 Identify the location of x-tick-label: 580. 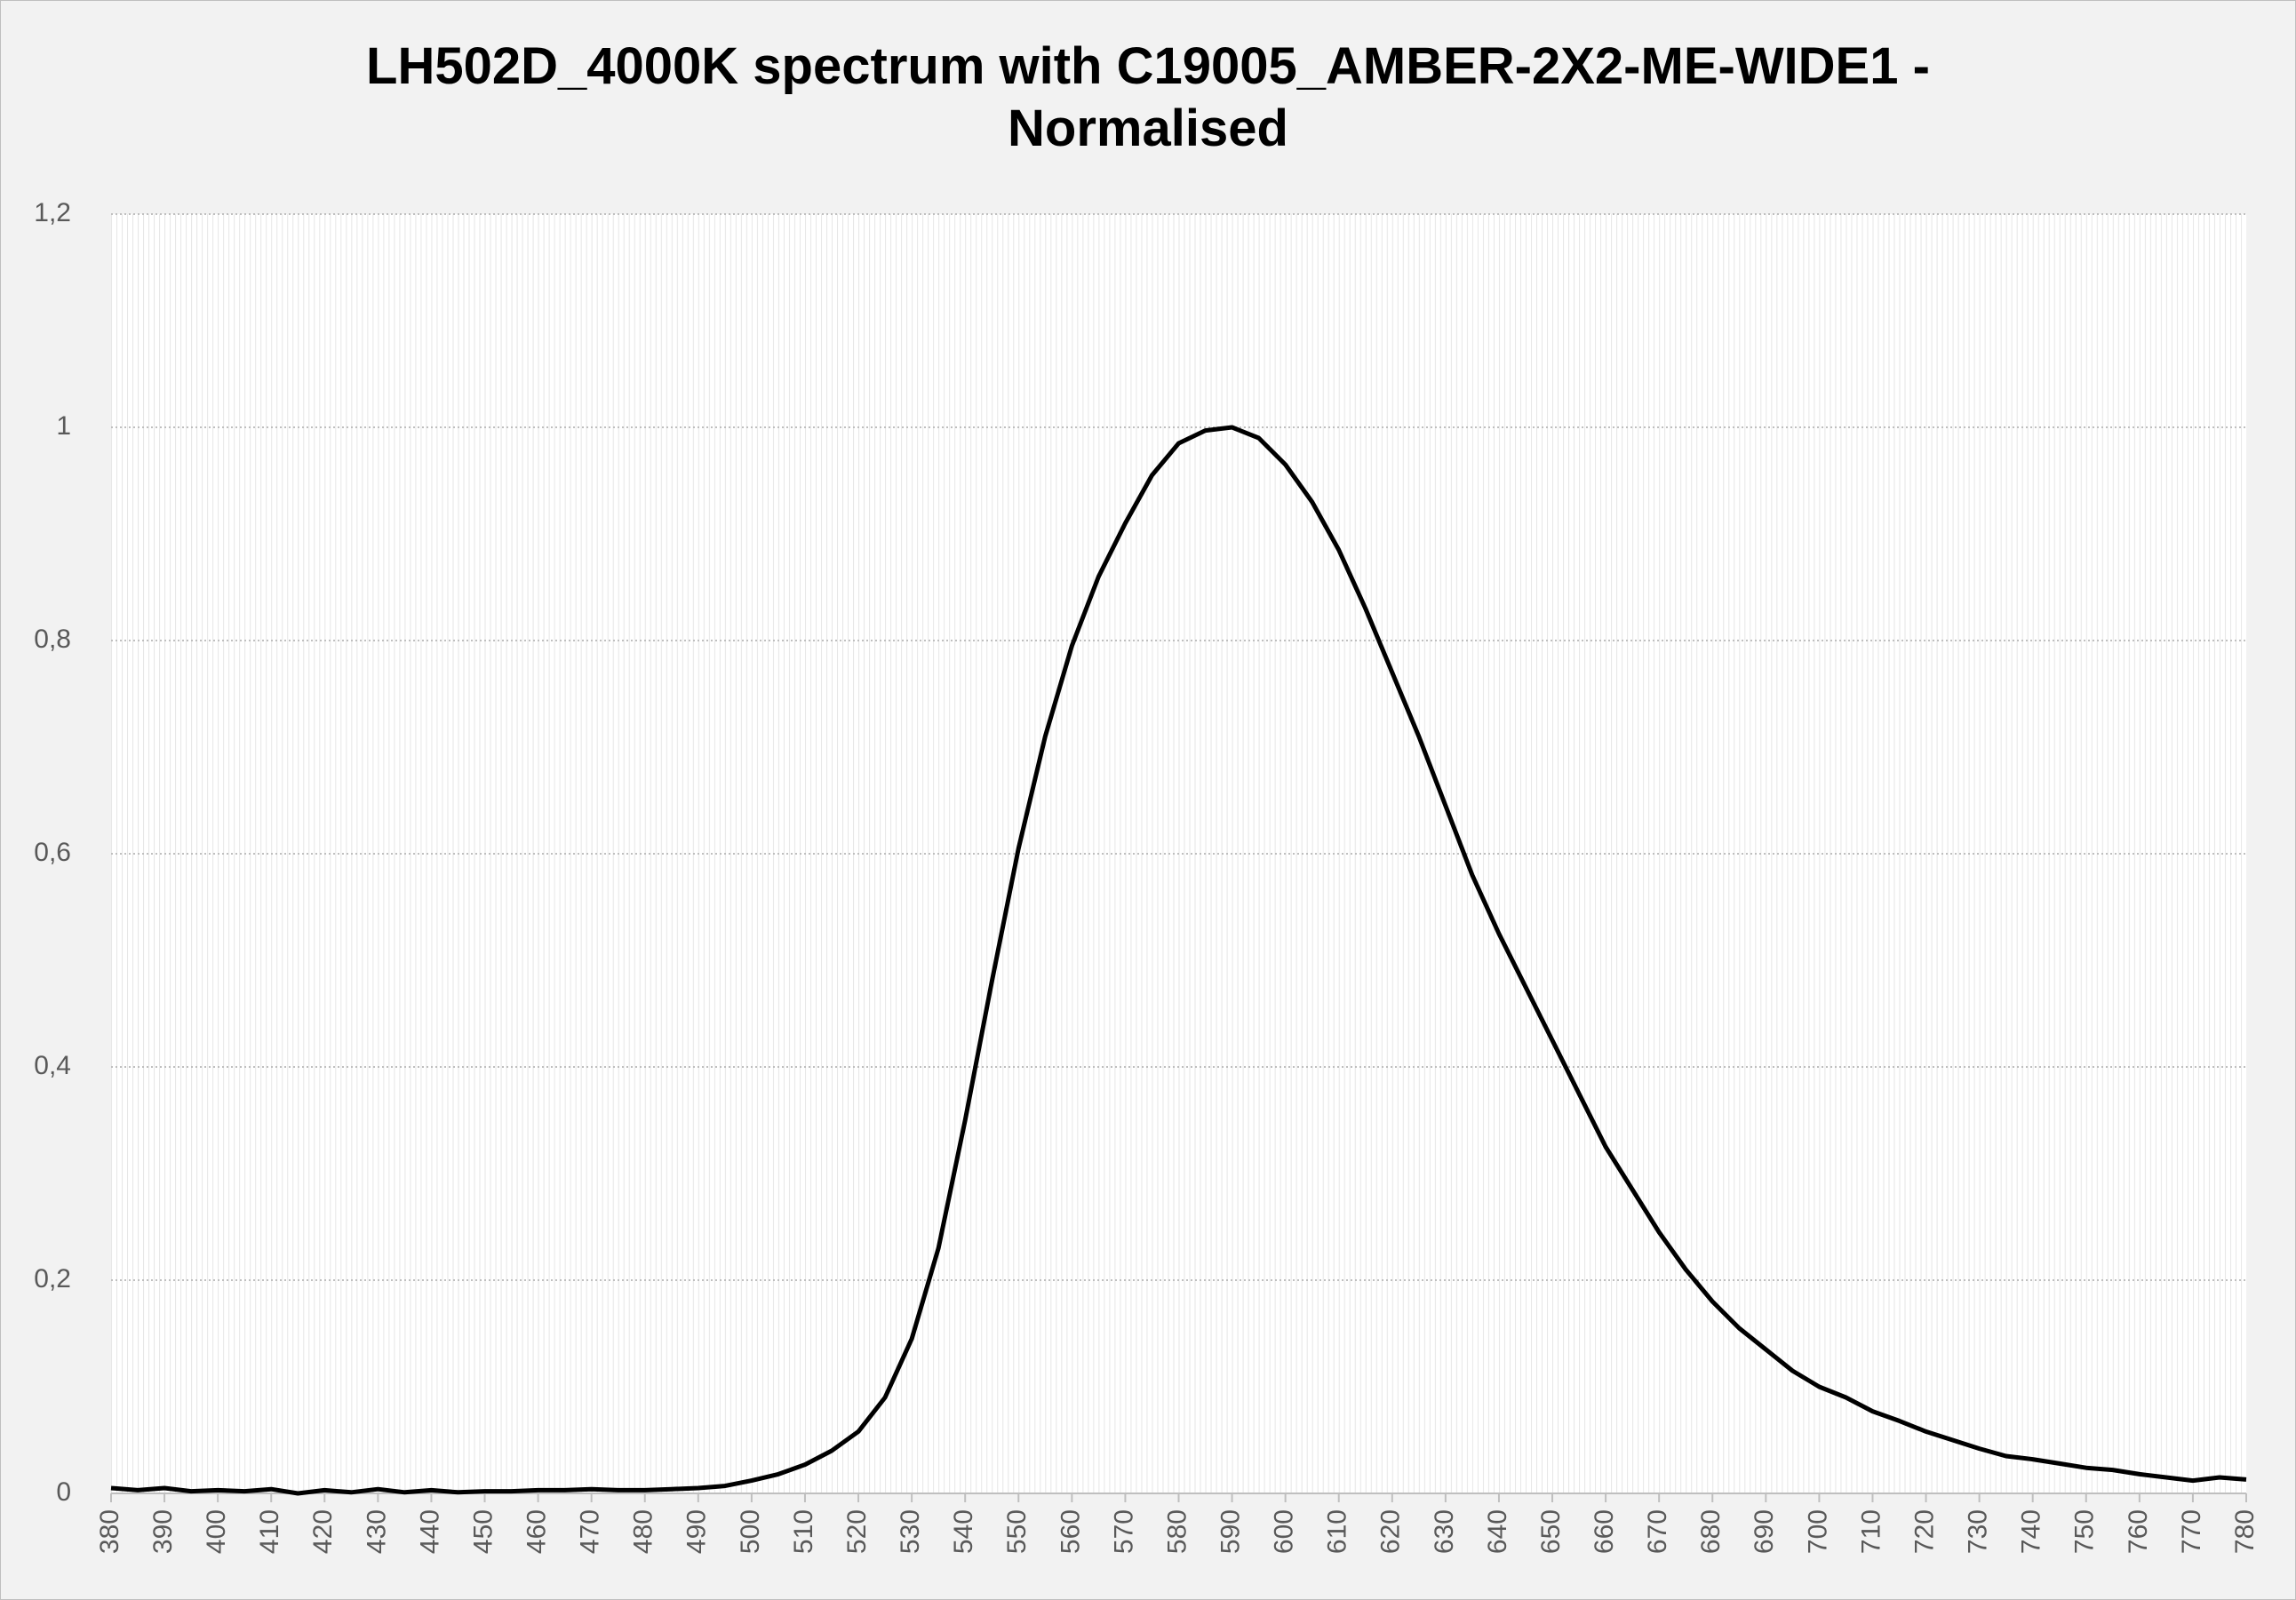
(1177, 1531).